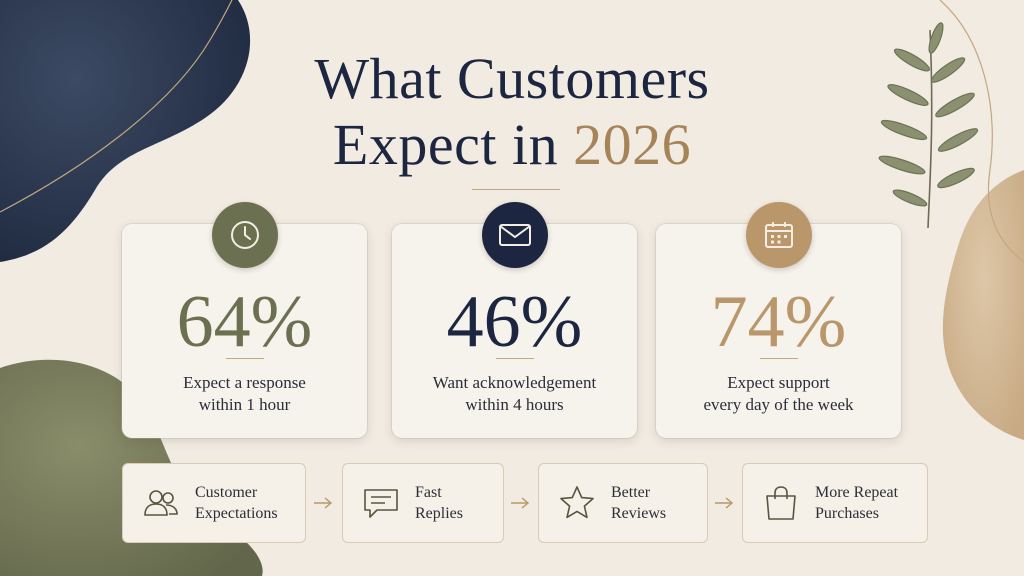 The width and height of the screenshot is (1024, 576). I want to click on stat-caption: Expect a response within 1 hour, so click(244, 393).